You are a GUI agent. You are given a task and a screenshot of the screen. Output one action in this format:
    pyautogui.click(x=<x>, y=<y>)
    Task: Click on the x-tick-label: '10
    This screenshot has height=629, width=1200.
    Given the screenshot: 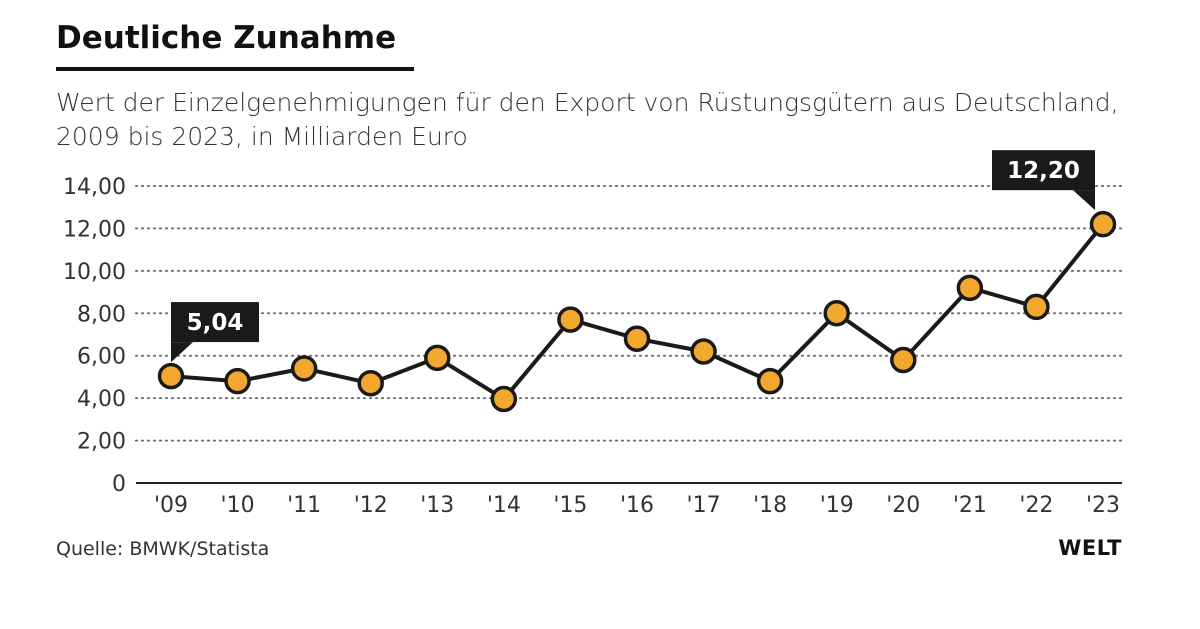 What is the action you would take?
    pyautogui.click(x=238, y=505)
    